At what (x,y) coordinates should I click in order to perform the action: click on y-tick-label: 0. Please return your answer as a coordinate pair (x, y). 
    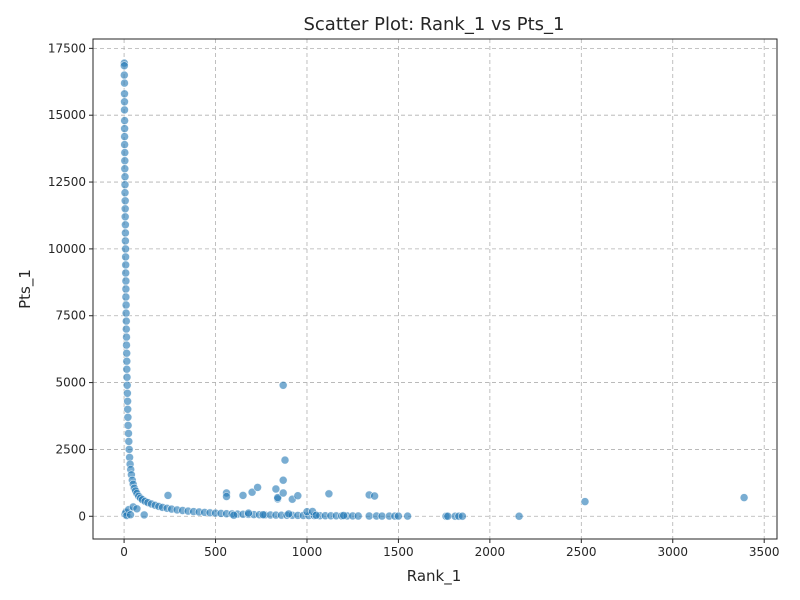
    Looking at the image, I should click on (82, 516).